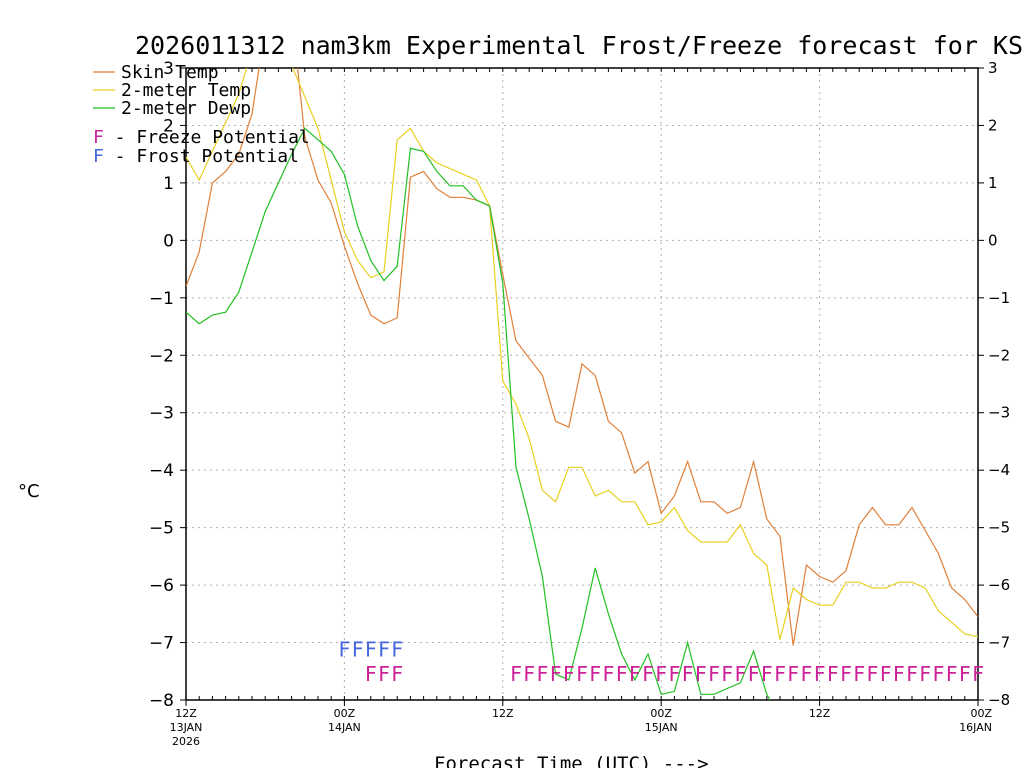 The height and width of the screenshot is (768, 1024). I want to click on legend-potential-entry: F - Frost Potential, so click(196, 156).